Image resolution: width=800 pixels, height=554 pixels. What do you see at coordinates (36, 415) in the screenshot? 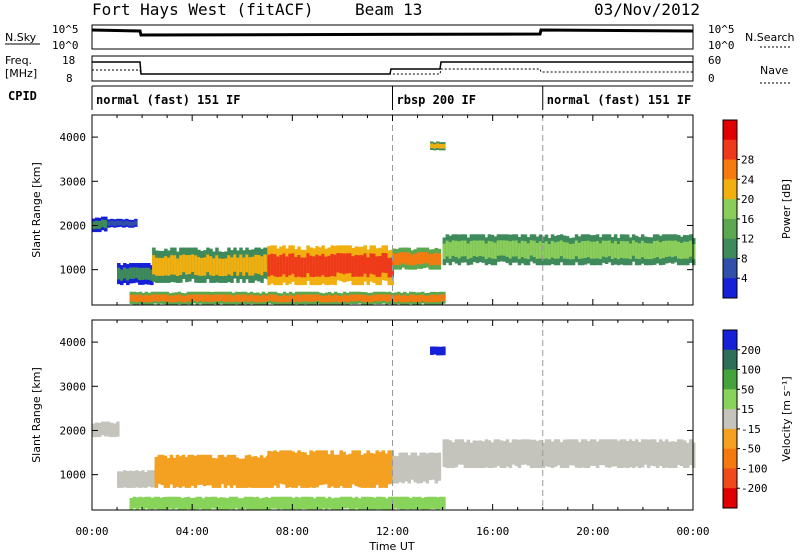
I see `y-axis-label: Slant Range [km]` at bounding box center [36, 415].